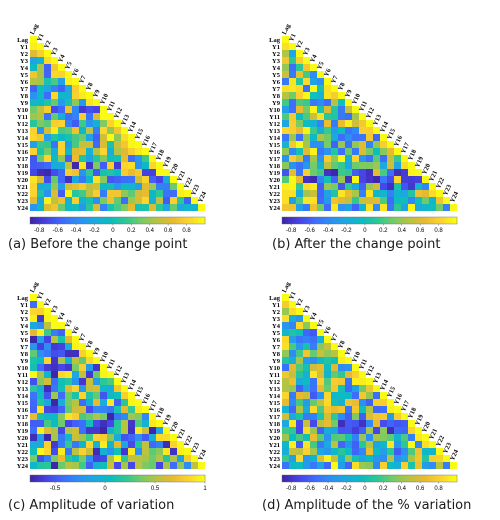 This screenshot has height=520, width=500. What do you see at coordinates (22, 368) in the screenshot?
I see `row-label-c-10: Y10` at bounding box center [22, 368].